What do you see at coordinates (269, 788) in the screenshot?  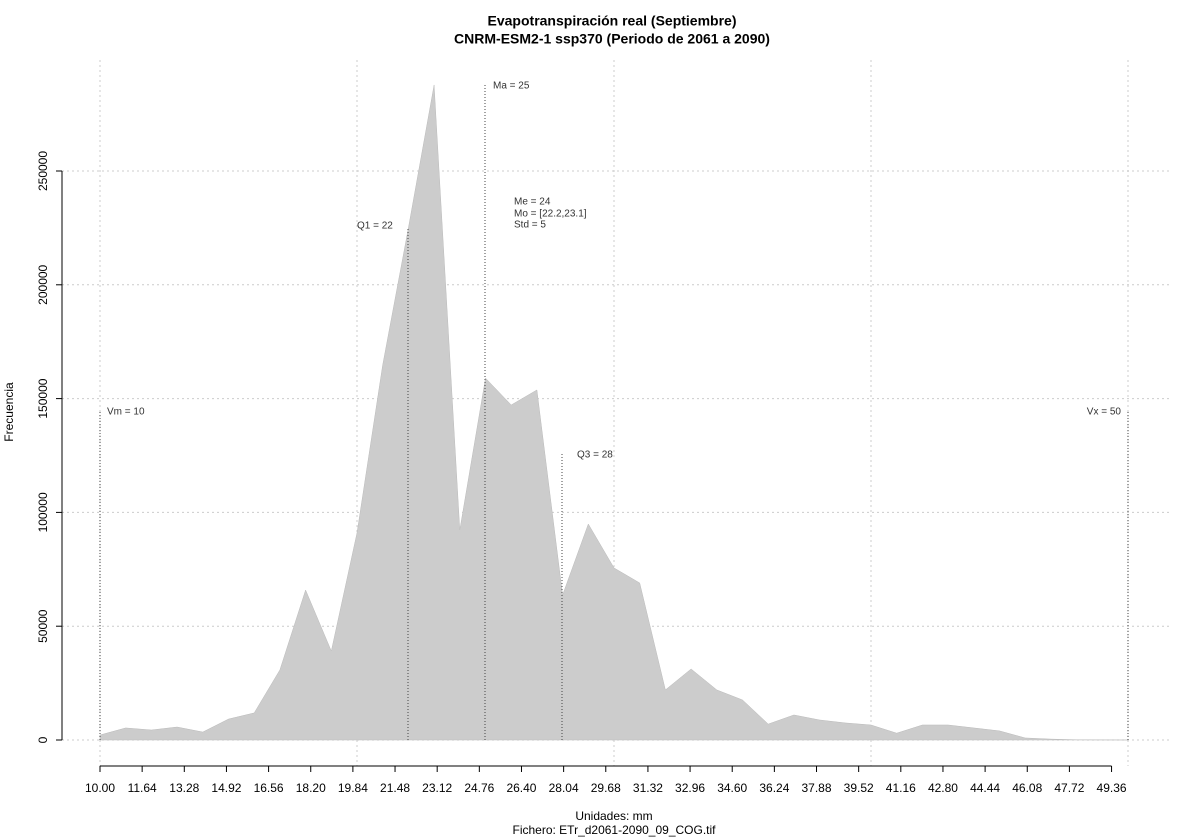 I see `x-tick-label: 16.56` at bounding box center [269, 788].